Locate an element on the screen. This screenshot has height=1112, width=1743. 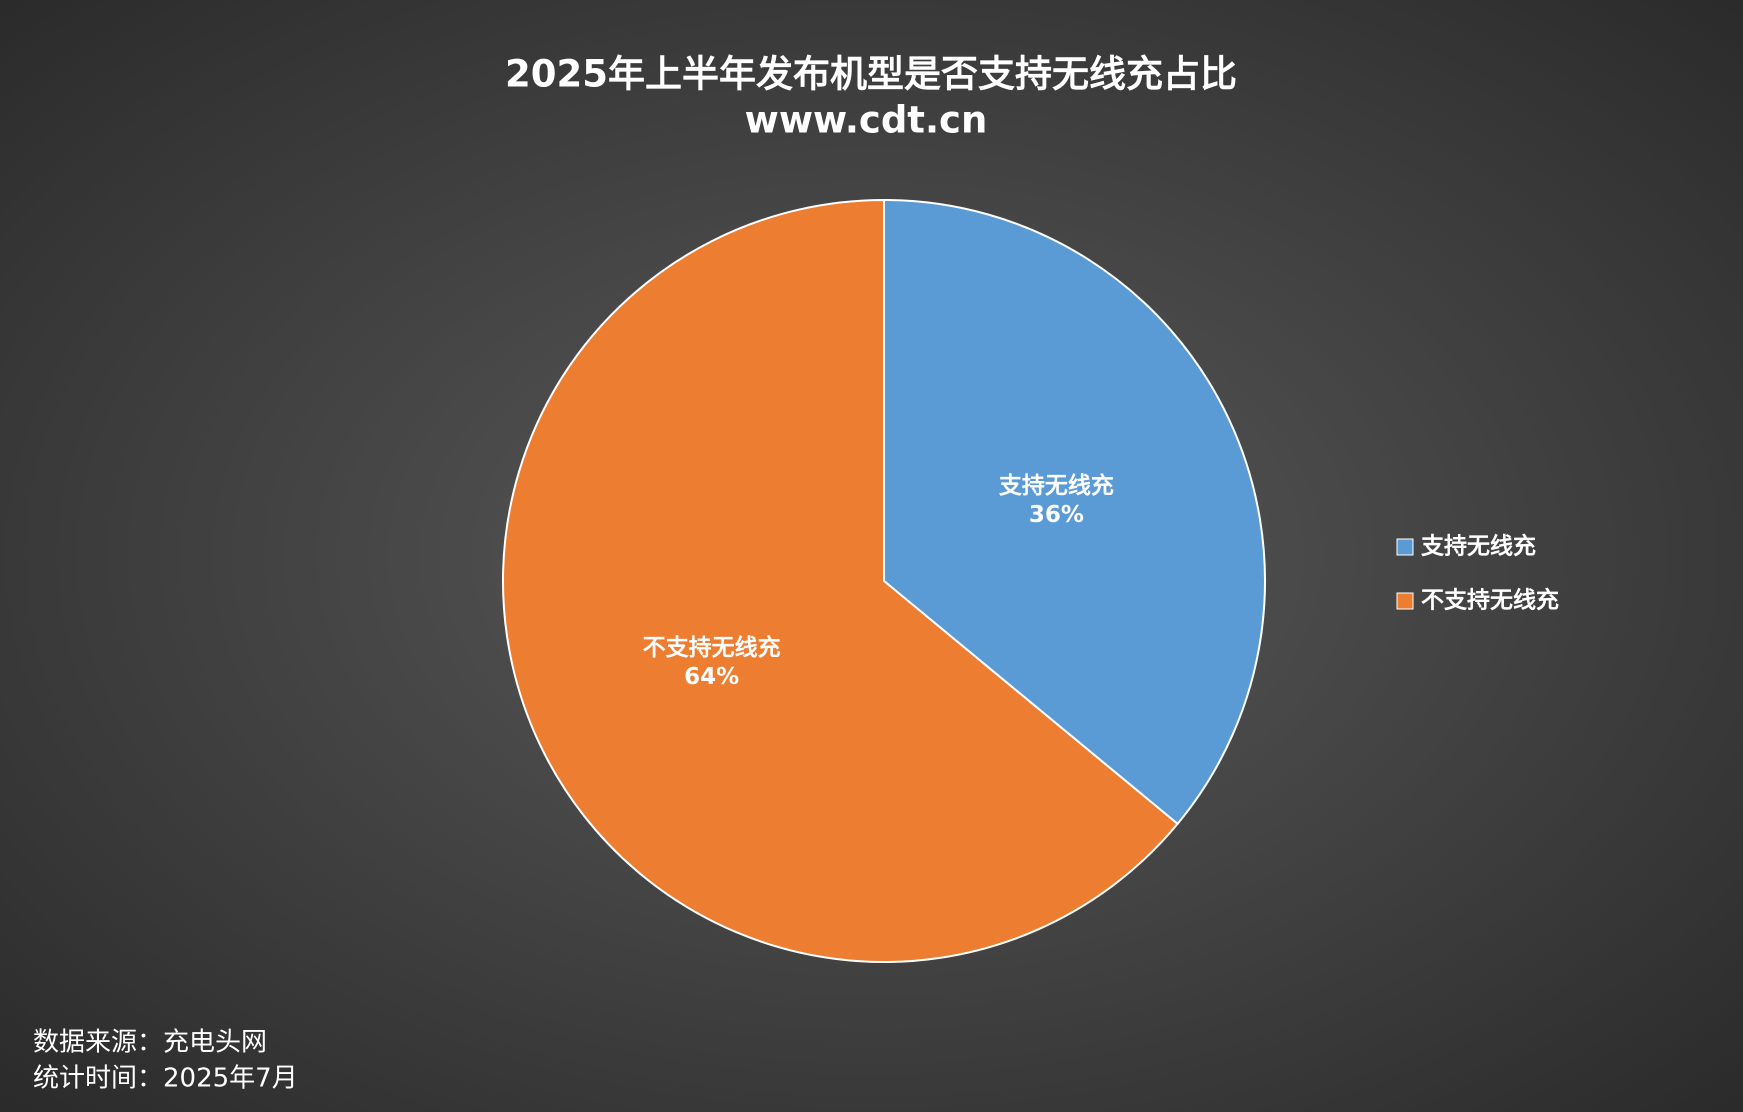
data-label-category: 支持无线充 is located at coordinates (1056, 484).